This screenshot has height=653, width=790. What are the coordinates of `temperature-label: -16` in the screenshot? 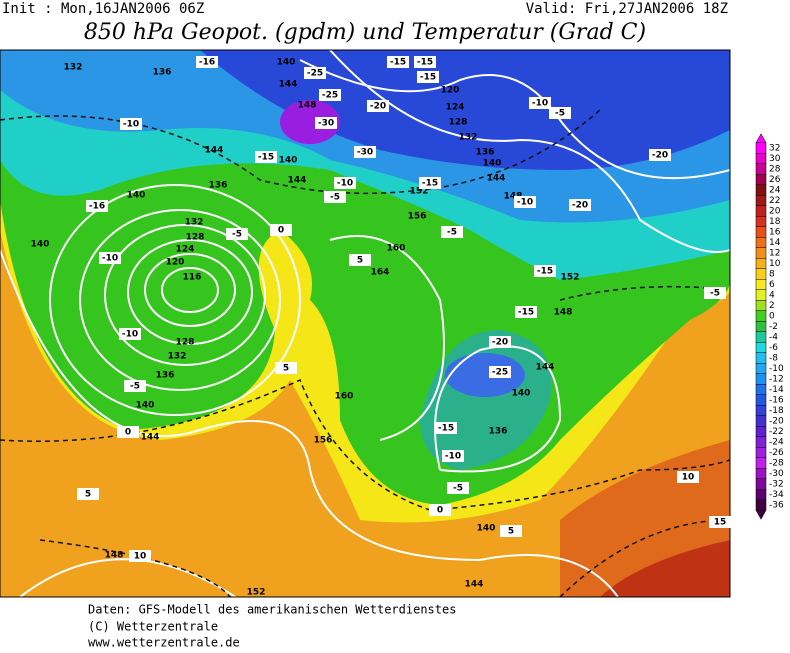 It's located at (97, 207).